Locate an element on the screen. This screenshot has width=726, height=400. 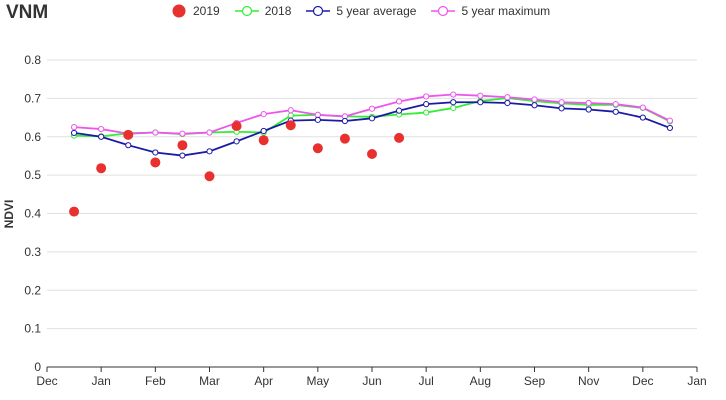
legend-label-5-year-average: 5 year average is located at coordinates (376, 11).